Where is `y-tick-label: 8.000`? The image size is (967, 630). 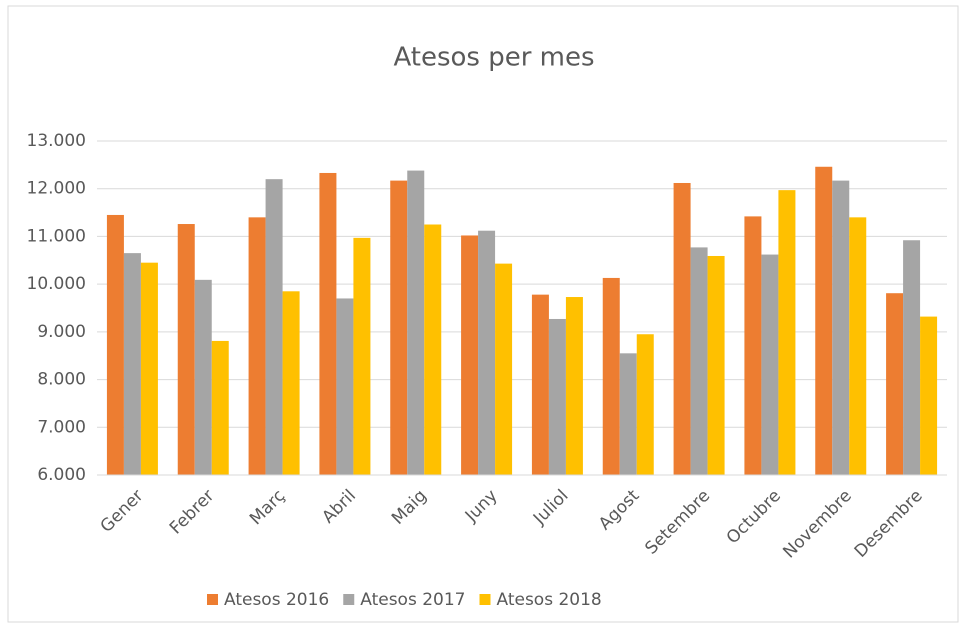
y-tick-label: 8.000 is located at coordinates (61, 380).